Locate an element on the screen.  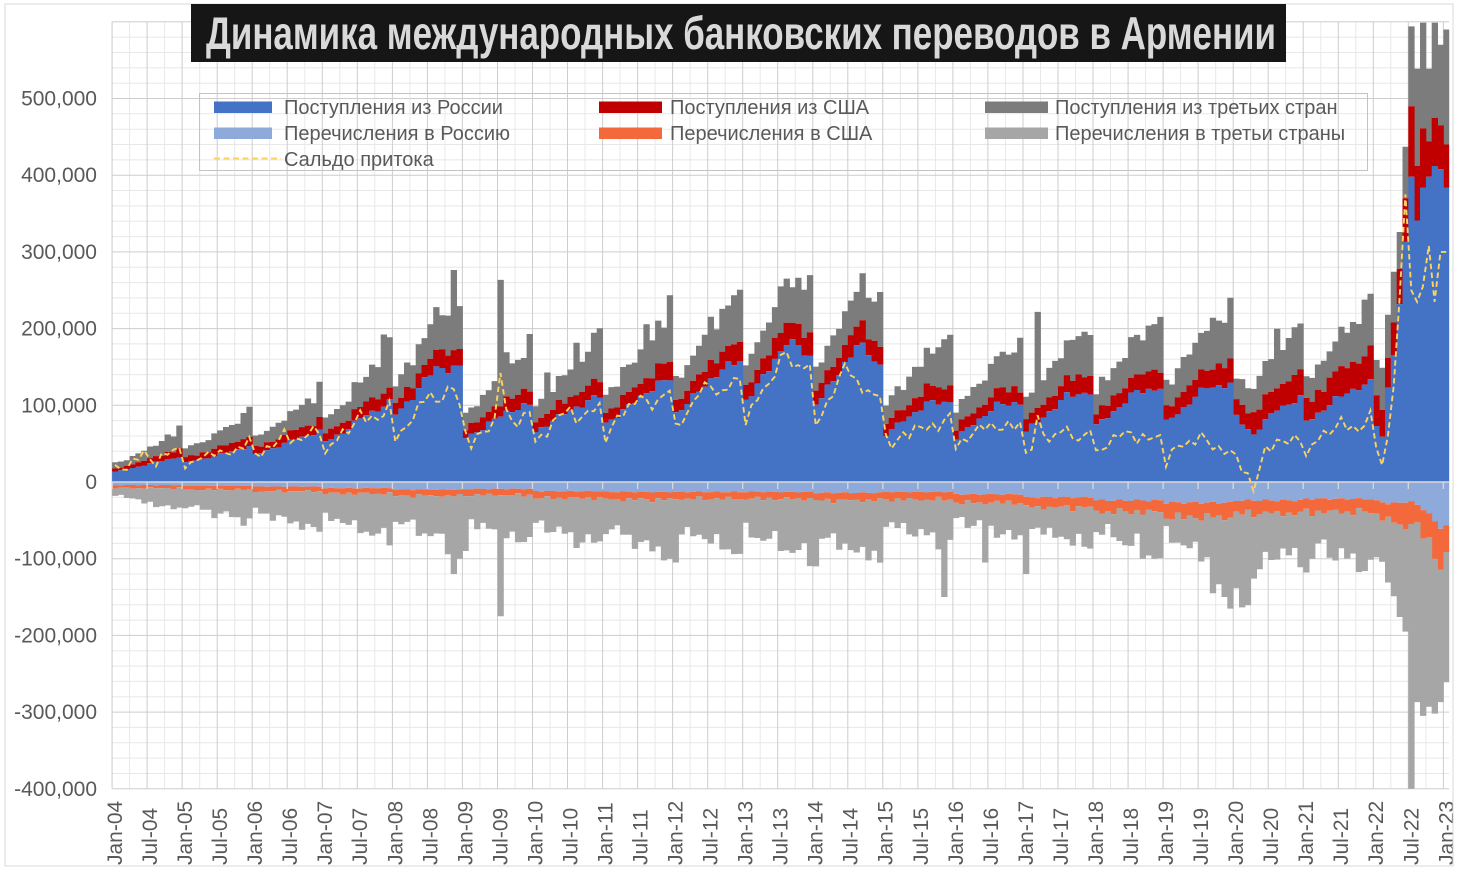
svg-text: Jul-05 is located at coordinates (220, 836).